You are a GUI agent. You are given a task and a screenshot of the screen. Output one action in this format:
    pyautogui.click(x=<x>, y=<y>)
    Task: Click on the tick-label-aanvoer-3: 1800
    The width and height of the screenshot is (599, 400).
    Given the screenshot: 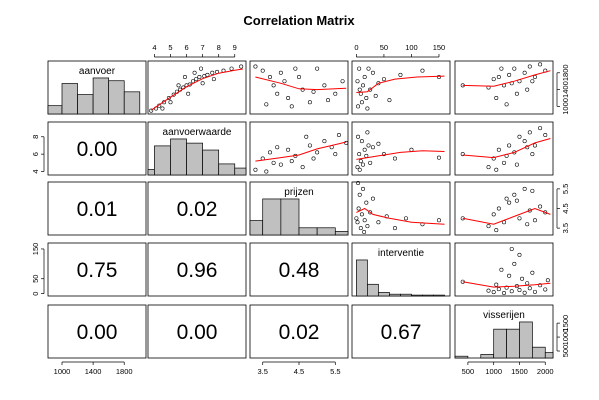 What is the action you would take?
    pyautogui.click(x=124, y=371)
    